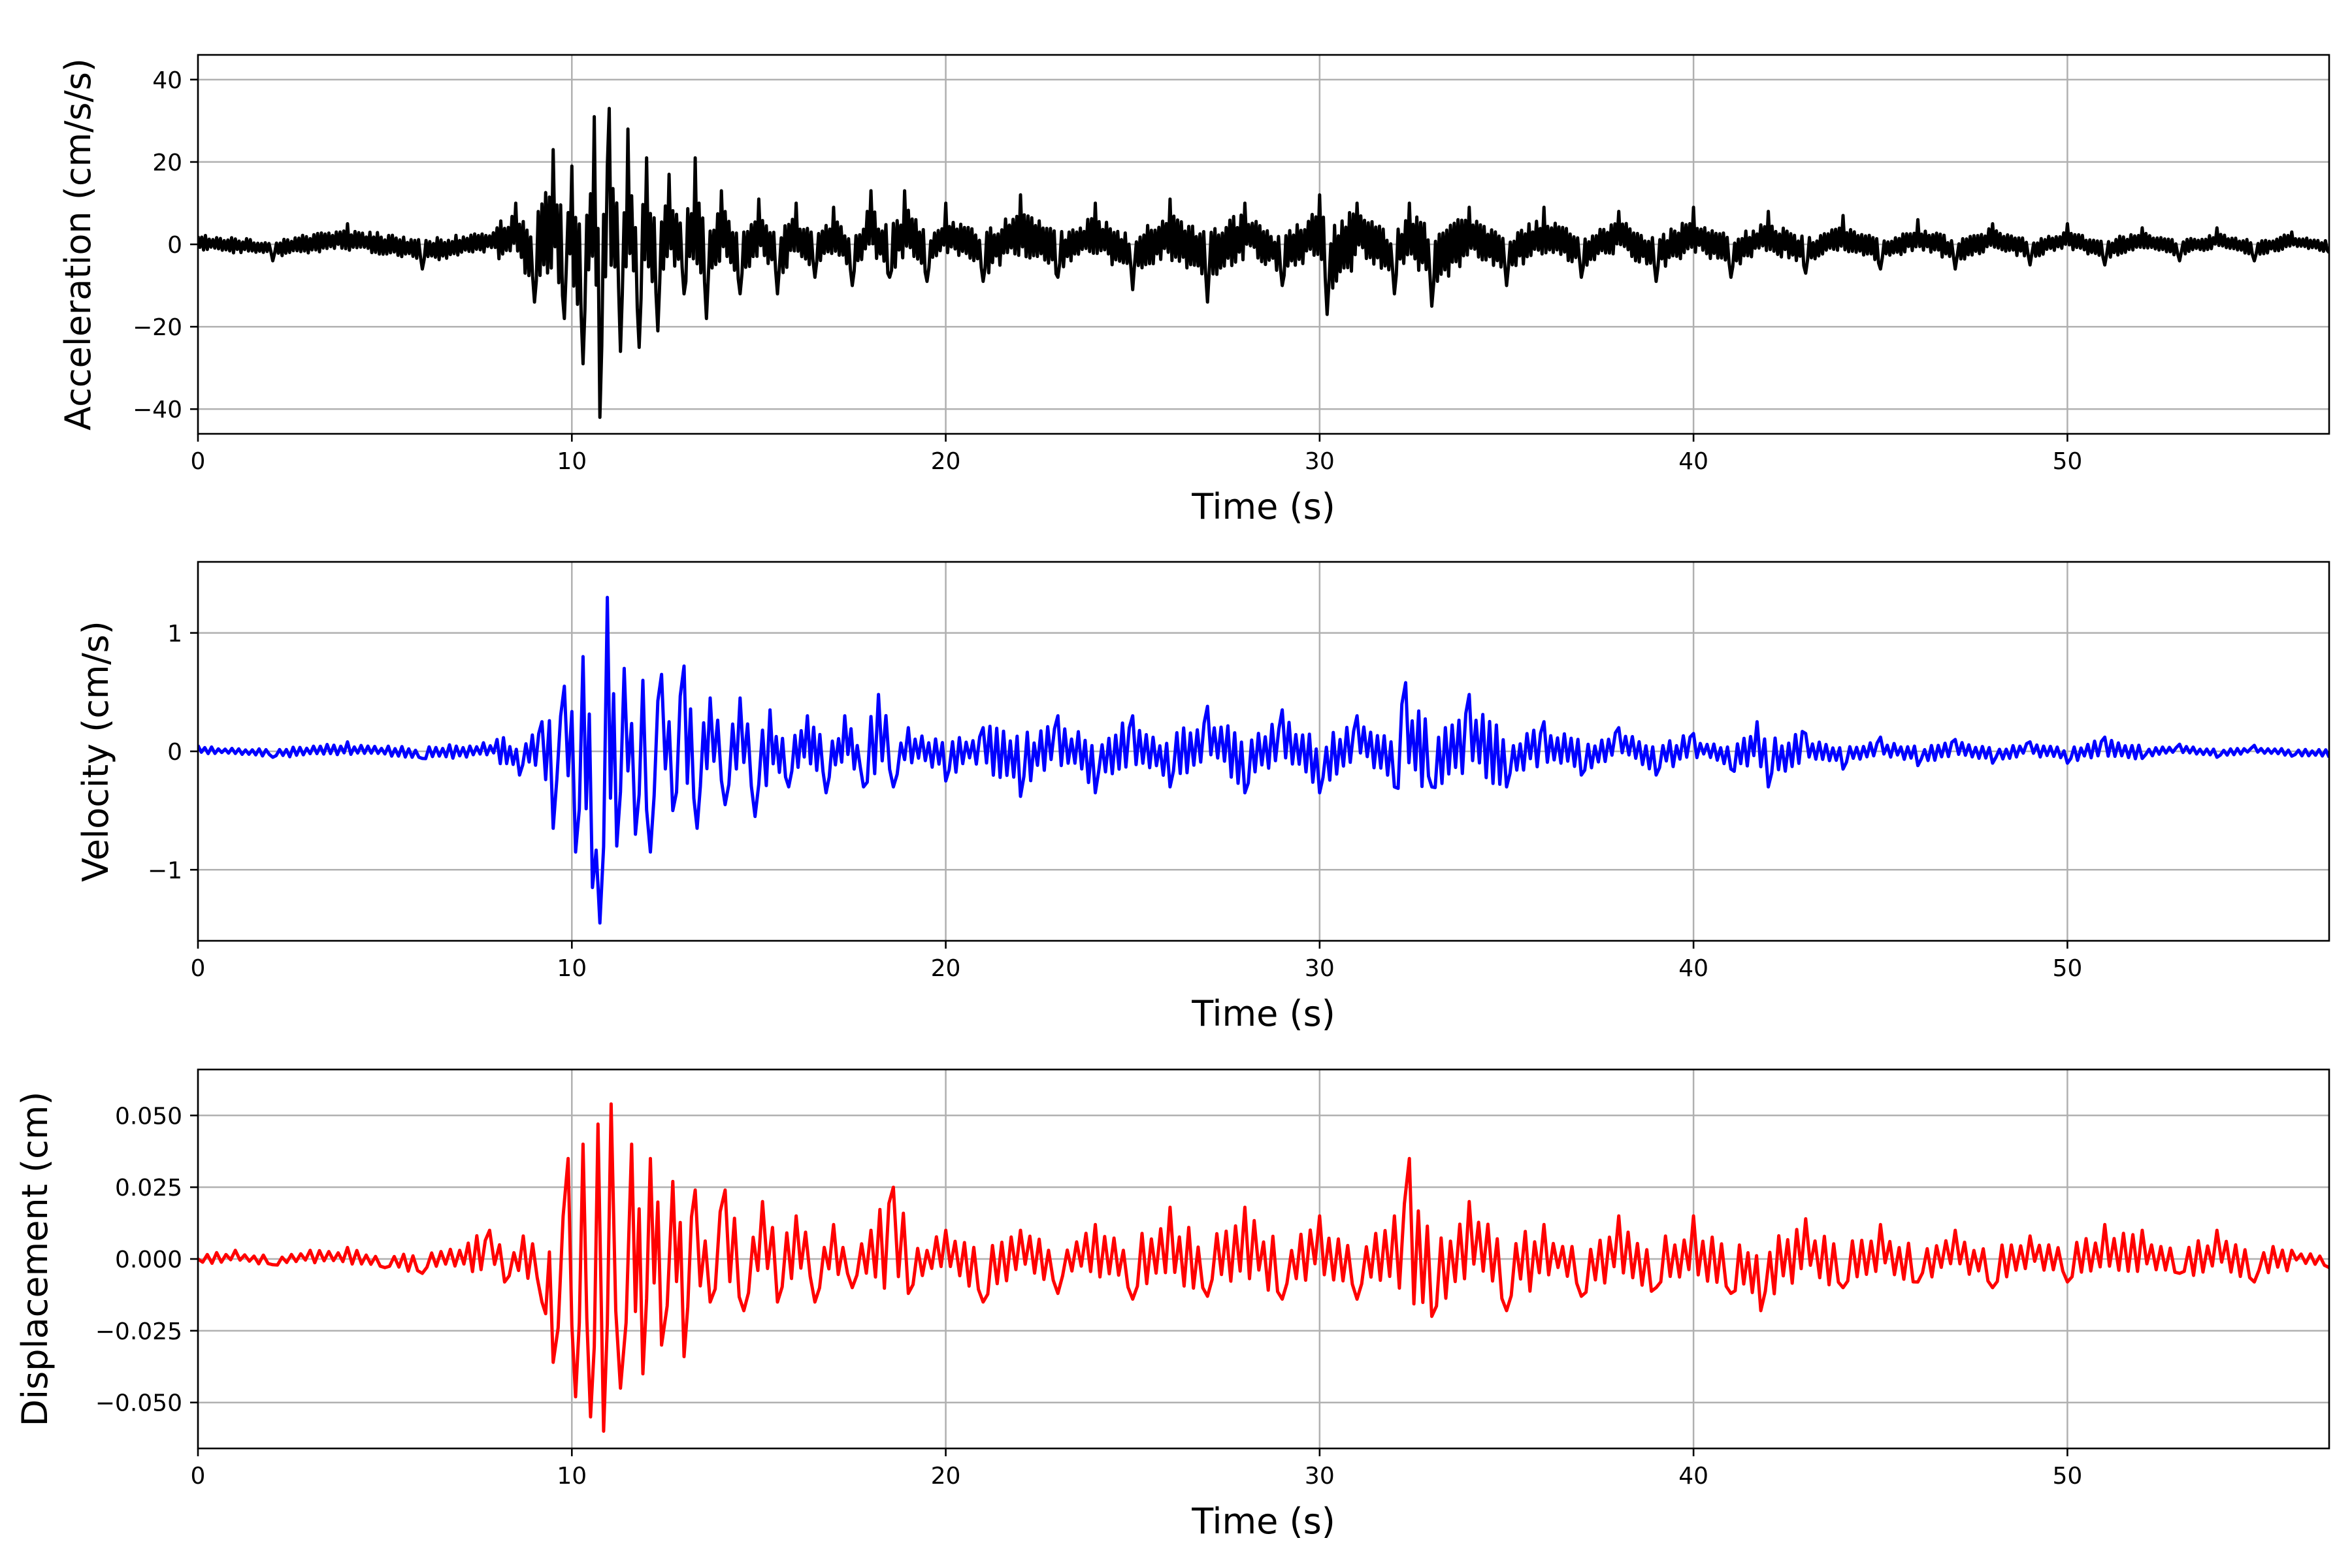 The width and height of the screenshot is (2352, 1568). I want to click on y-axis-title: Acceleration (cm/s/s), so click(78, 244).